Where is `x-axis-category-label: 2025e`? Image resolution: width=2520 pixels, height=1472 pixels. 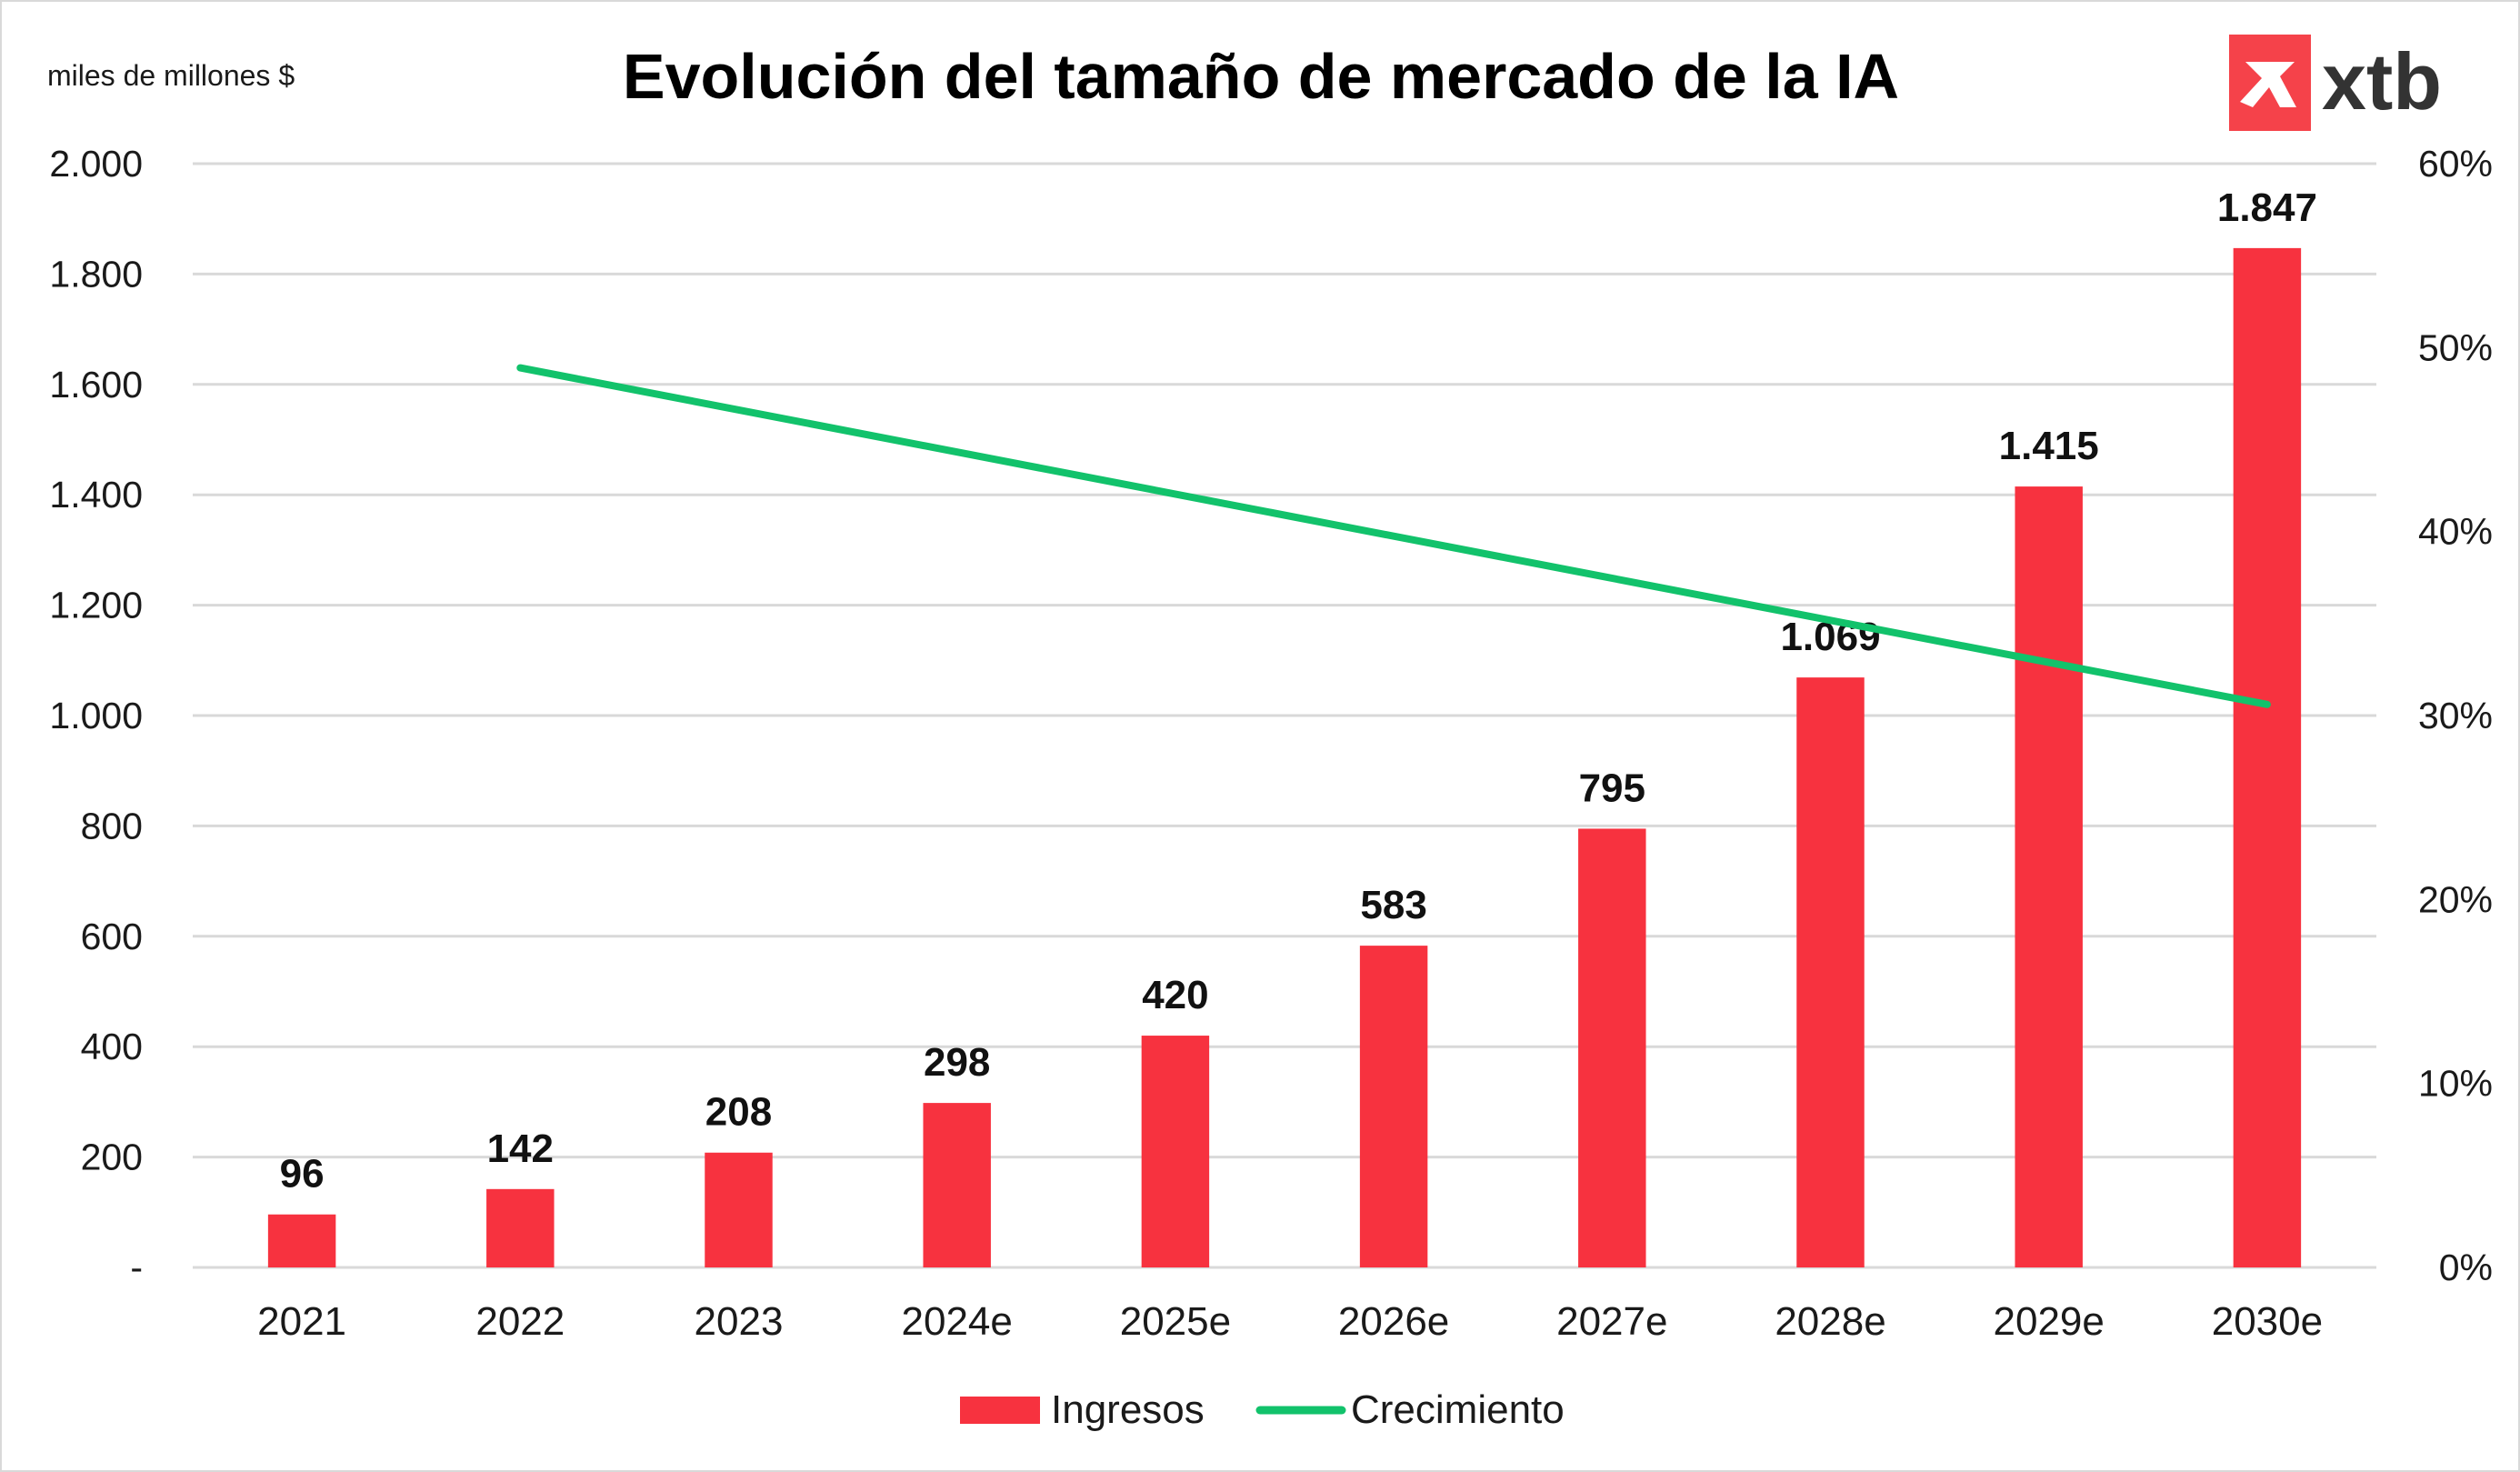
x-axis-category-label: 2025e is located at coordinates (1176, 1321).